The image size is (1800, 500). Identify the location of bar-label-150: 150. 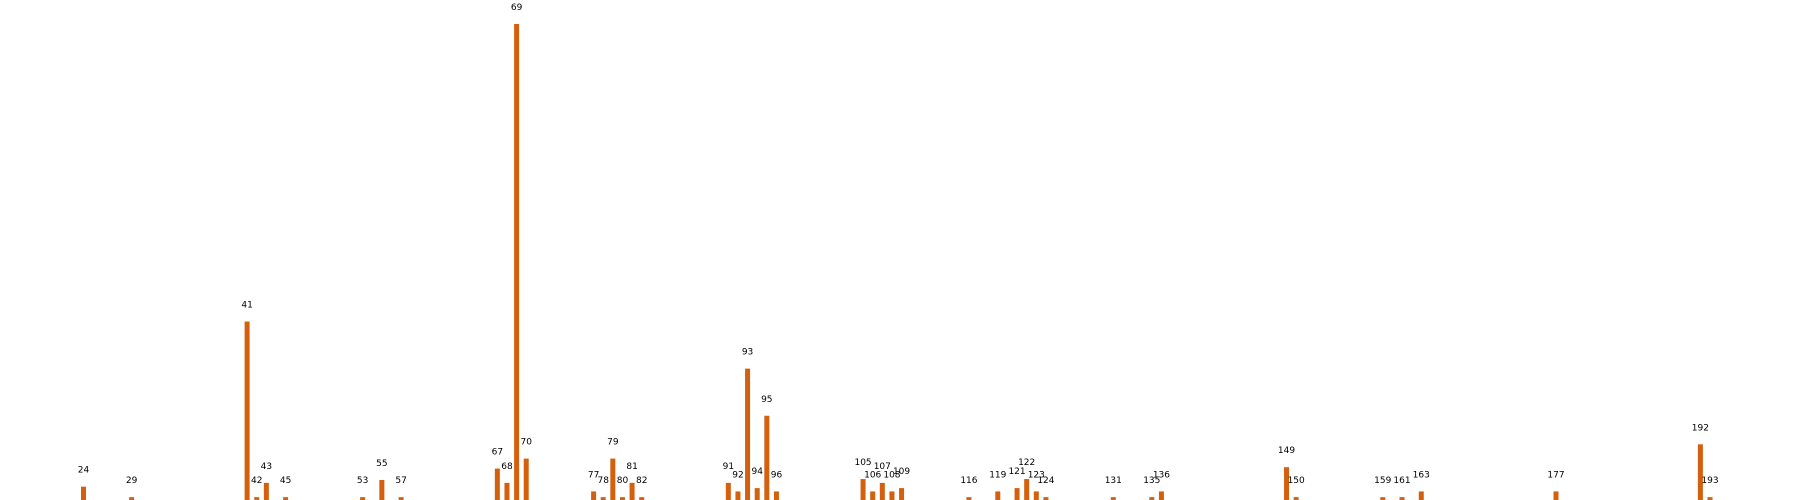
(1296, 481).